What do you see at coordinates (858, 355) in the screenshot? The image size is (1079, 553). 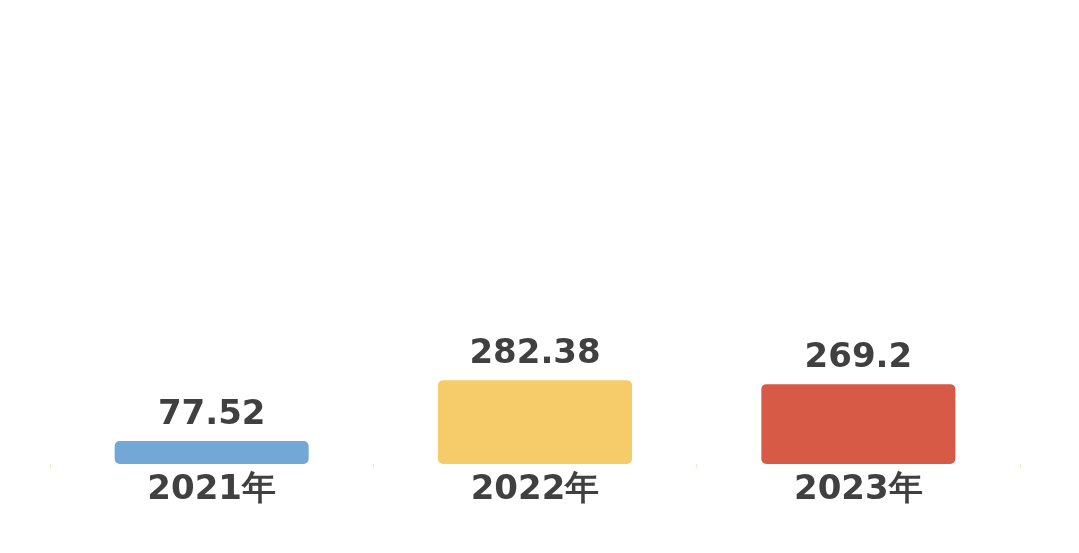 I see `data-label: 269.2` at bounding box center [858, 355].